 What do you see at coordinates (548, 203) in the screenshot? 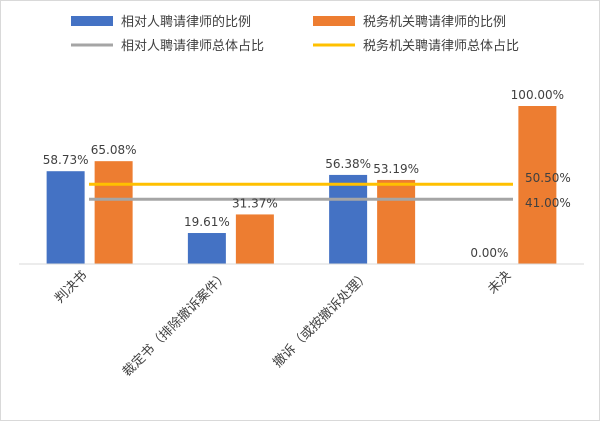
I see `reference-line-label-1: 41.00%` at bounding box center [548, 203].